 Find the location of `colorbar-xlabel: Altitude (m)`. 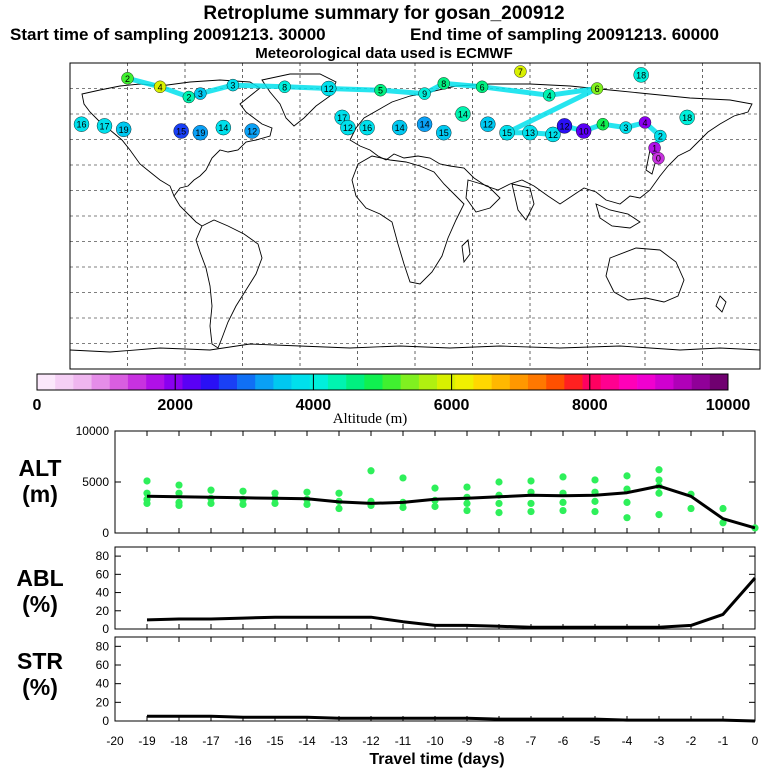

colorbar-xlabel: Altitude (m) is located at coordinates (370, 419).